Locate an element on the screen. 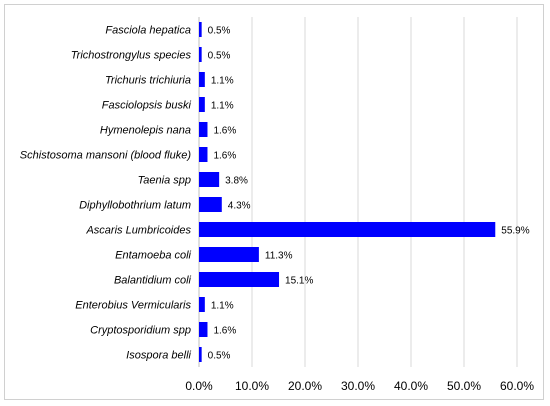 This screenshot has height=406, width=550. category-label: Entamoeba coli is located at coordinates (153, 256).